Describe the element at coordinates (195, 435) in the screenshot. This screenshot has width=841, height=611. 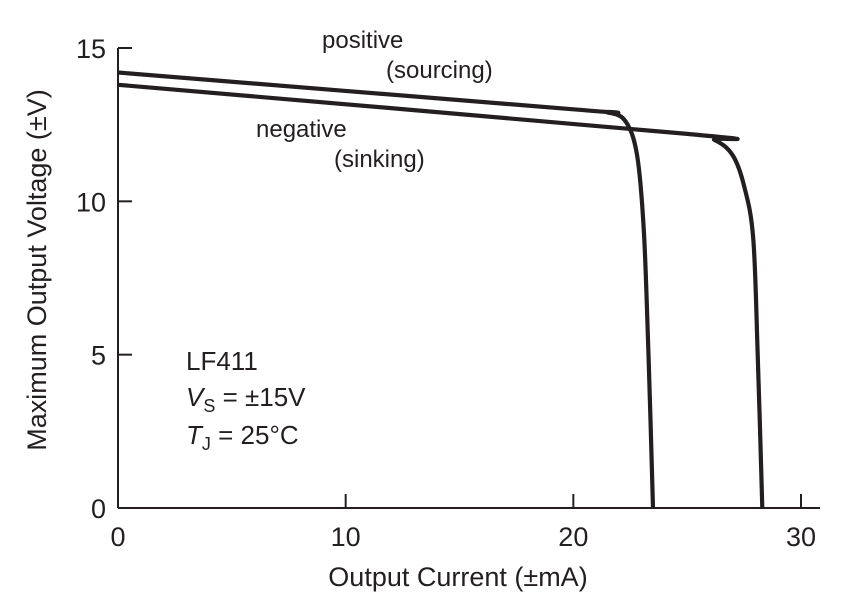
I see `tj-symbol: T` at that location.